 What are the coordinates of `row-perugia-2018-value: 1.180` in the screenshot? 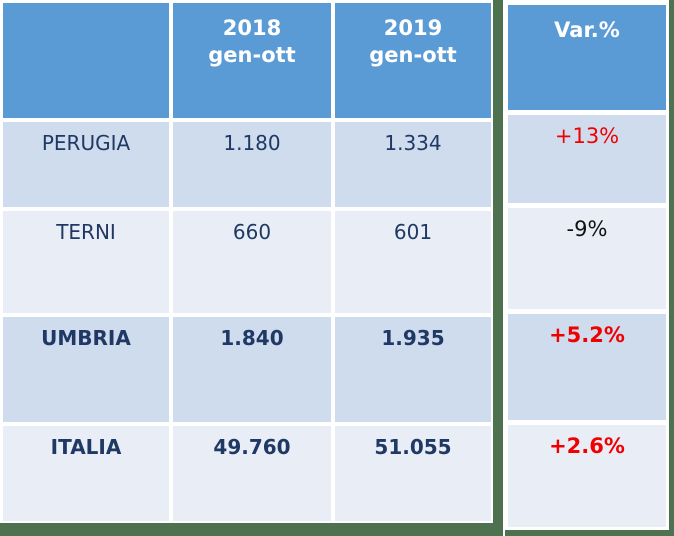 It's located at (252, 164).